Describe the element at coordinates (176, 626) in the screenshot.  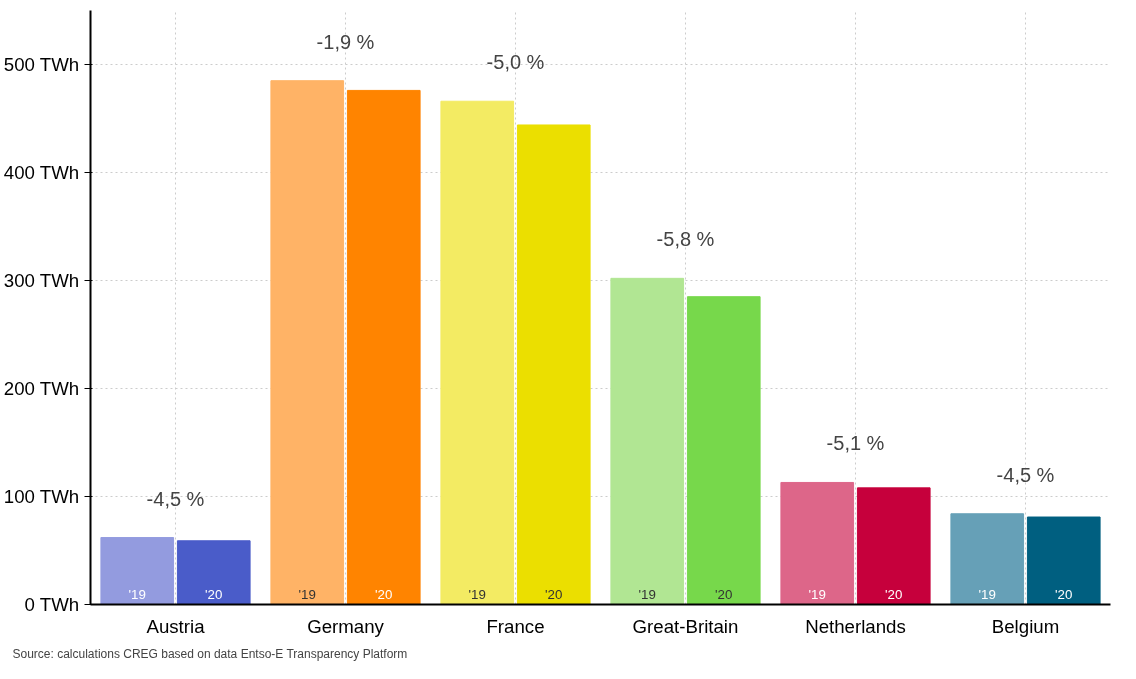
I see `x-tick-label: Austria` at that location.